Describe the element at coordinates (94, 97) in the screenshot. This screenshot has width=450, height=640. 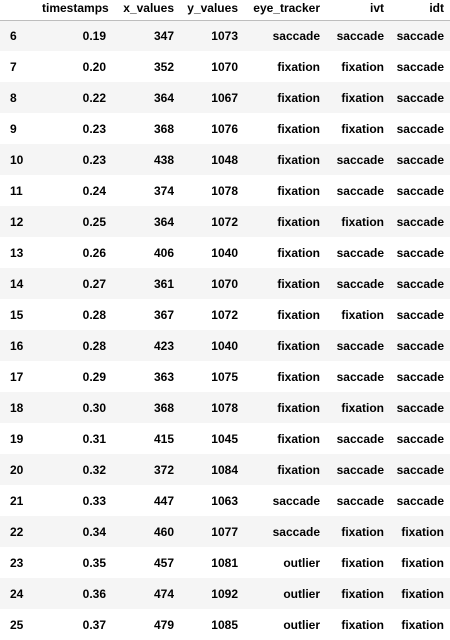
I see `cell-timestamps: 0.22` at that location.